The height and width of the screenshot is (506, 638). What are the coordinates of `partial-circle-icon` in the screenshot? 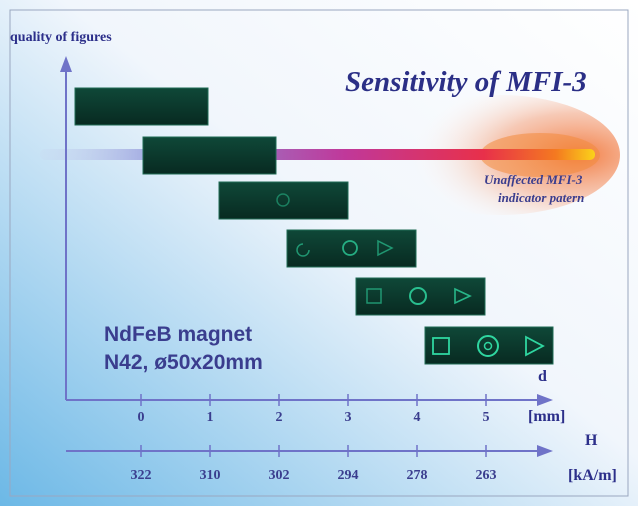 It's located at (303, 250).